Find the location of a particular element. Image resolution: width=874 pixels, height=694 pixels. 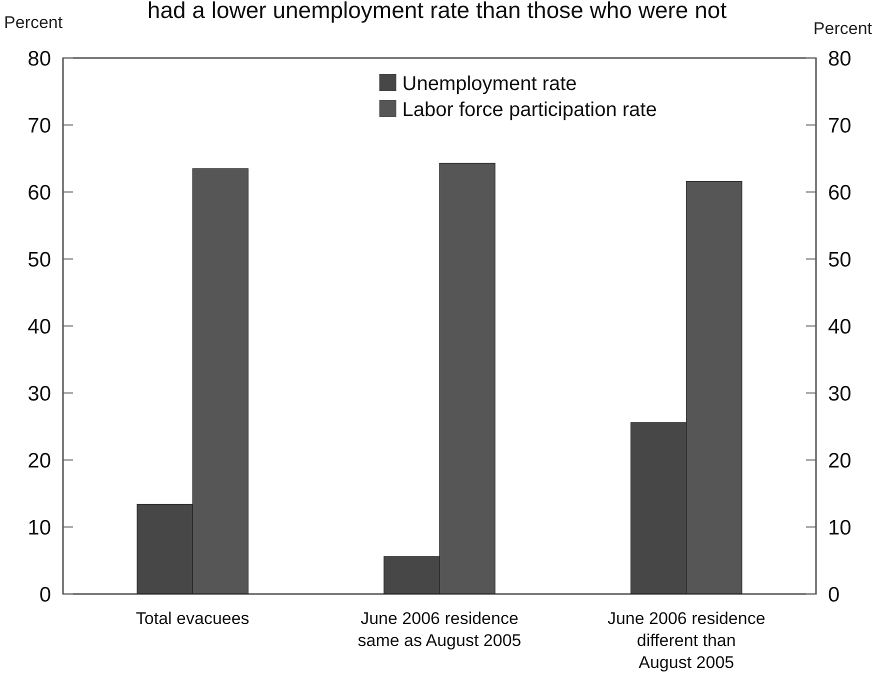

y-tick-label: 10 is located at coordinates (39, 528).